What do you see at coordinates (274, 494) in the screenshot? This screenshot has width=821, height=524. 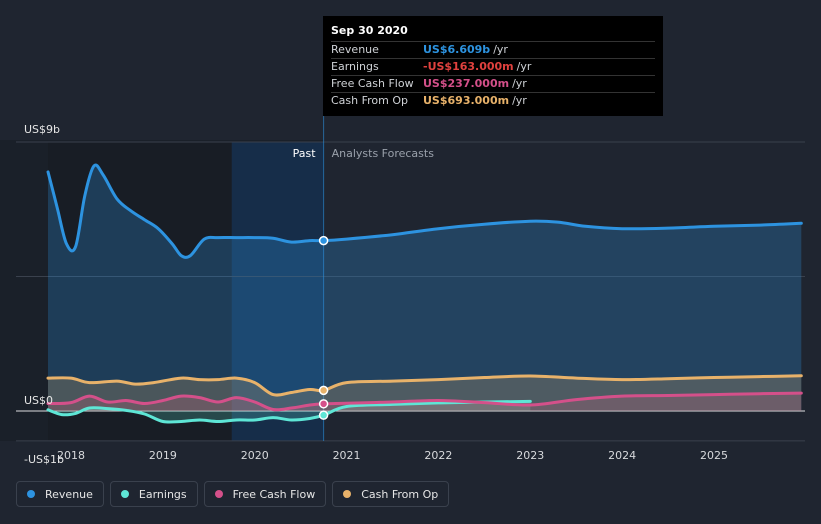 I see `legend-label: Free Cash Flow` at bounding box center [274, 494].